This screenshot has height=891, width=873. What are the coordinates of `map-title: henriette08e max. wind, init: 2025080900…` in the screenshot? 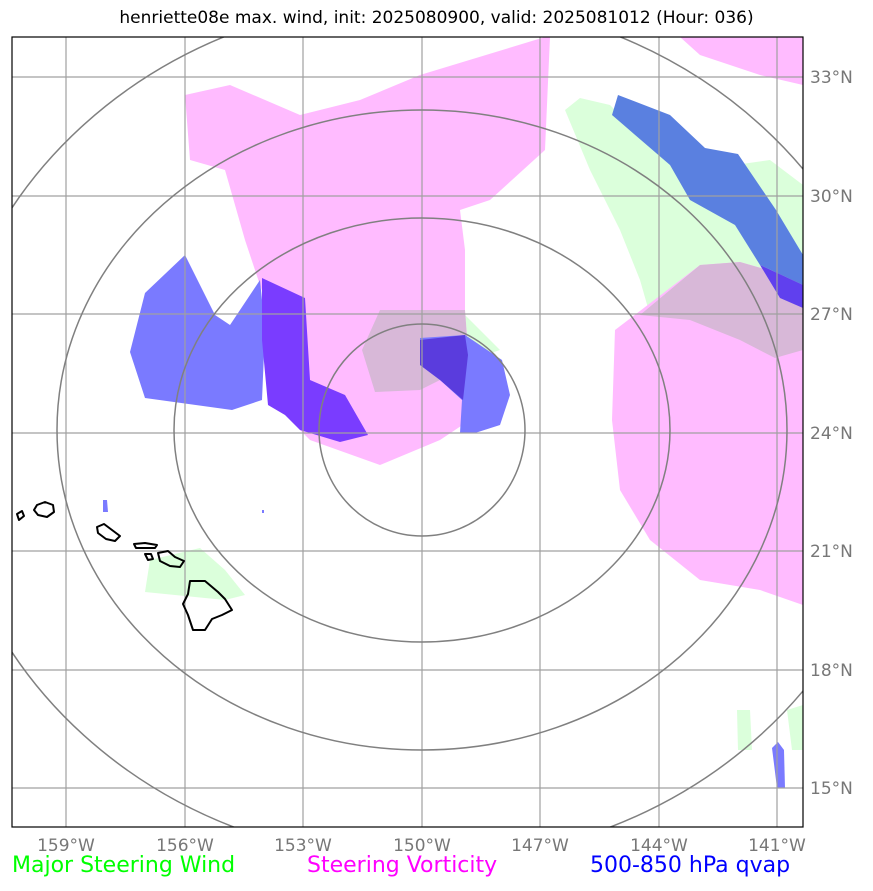 It's located at (436, 18).